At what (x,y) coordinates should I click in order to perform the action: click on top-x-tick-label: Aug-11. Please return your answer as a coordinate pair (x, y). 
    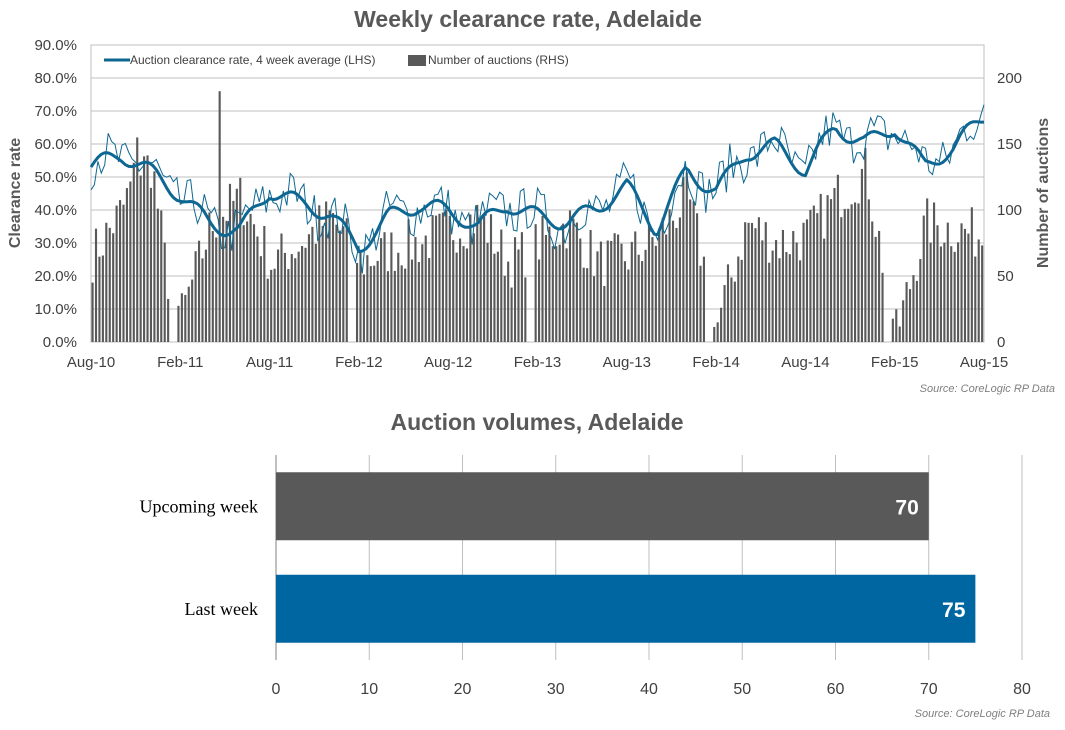
    Looking at the image, I should click on (269, 362).